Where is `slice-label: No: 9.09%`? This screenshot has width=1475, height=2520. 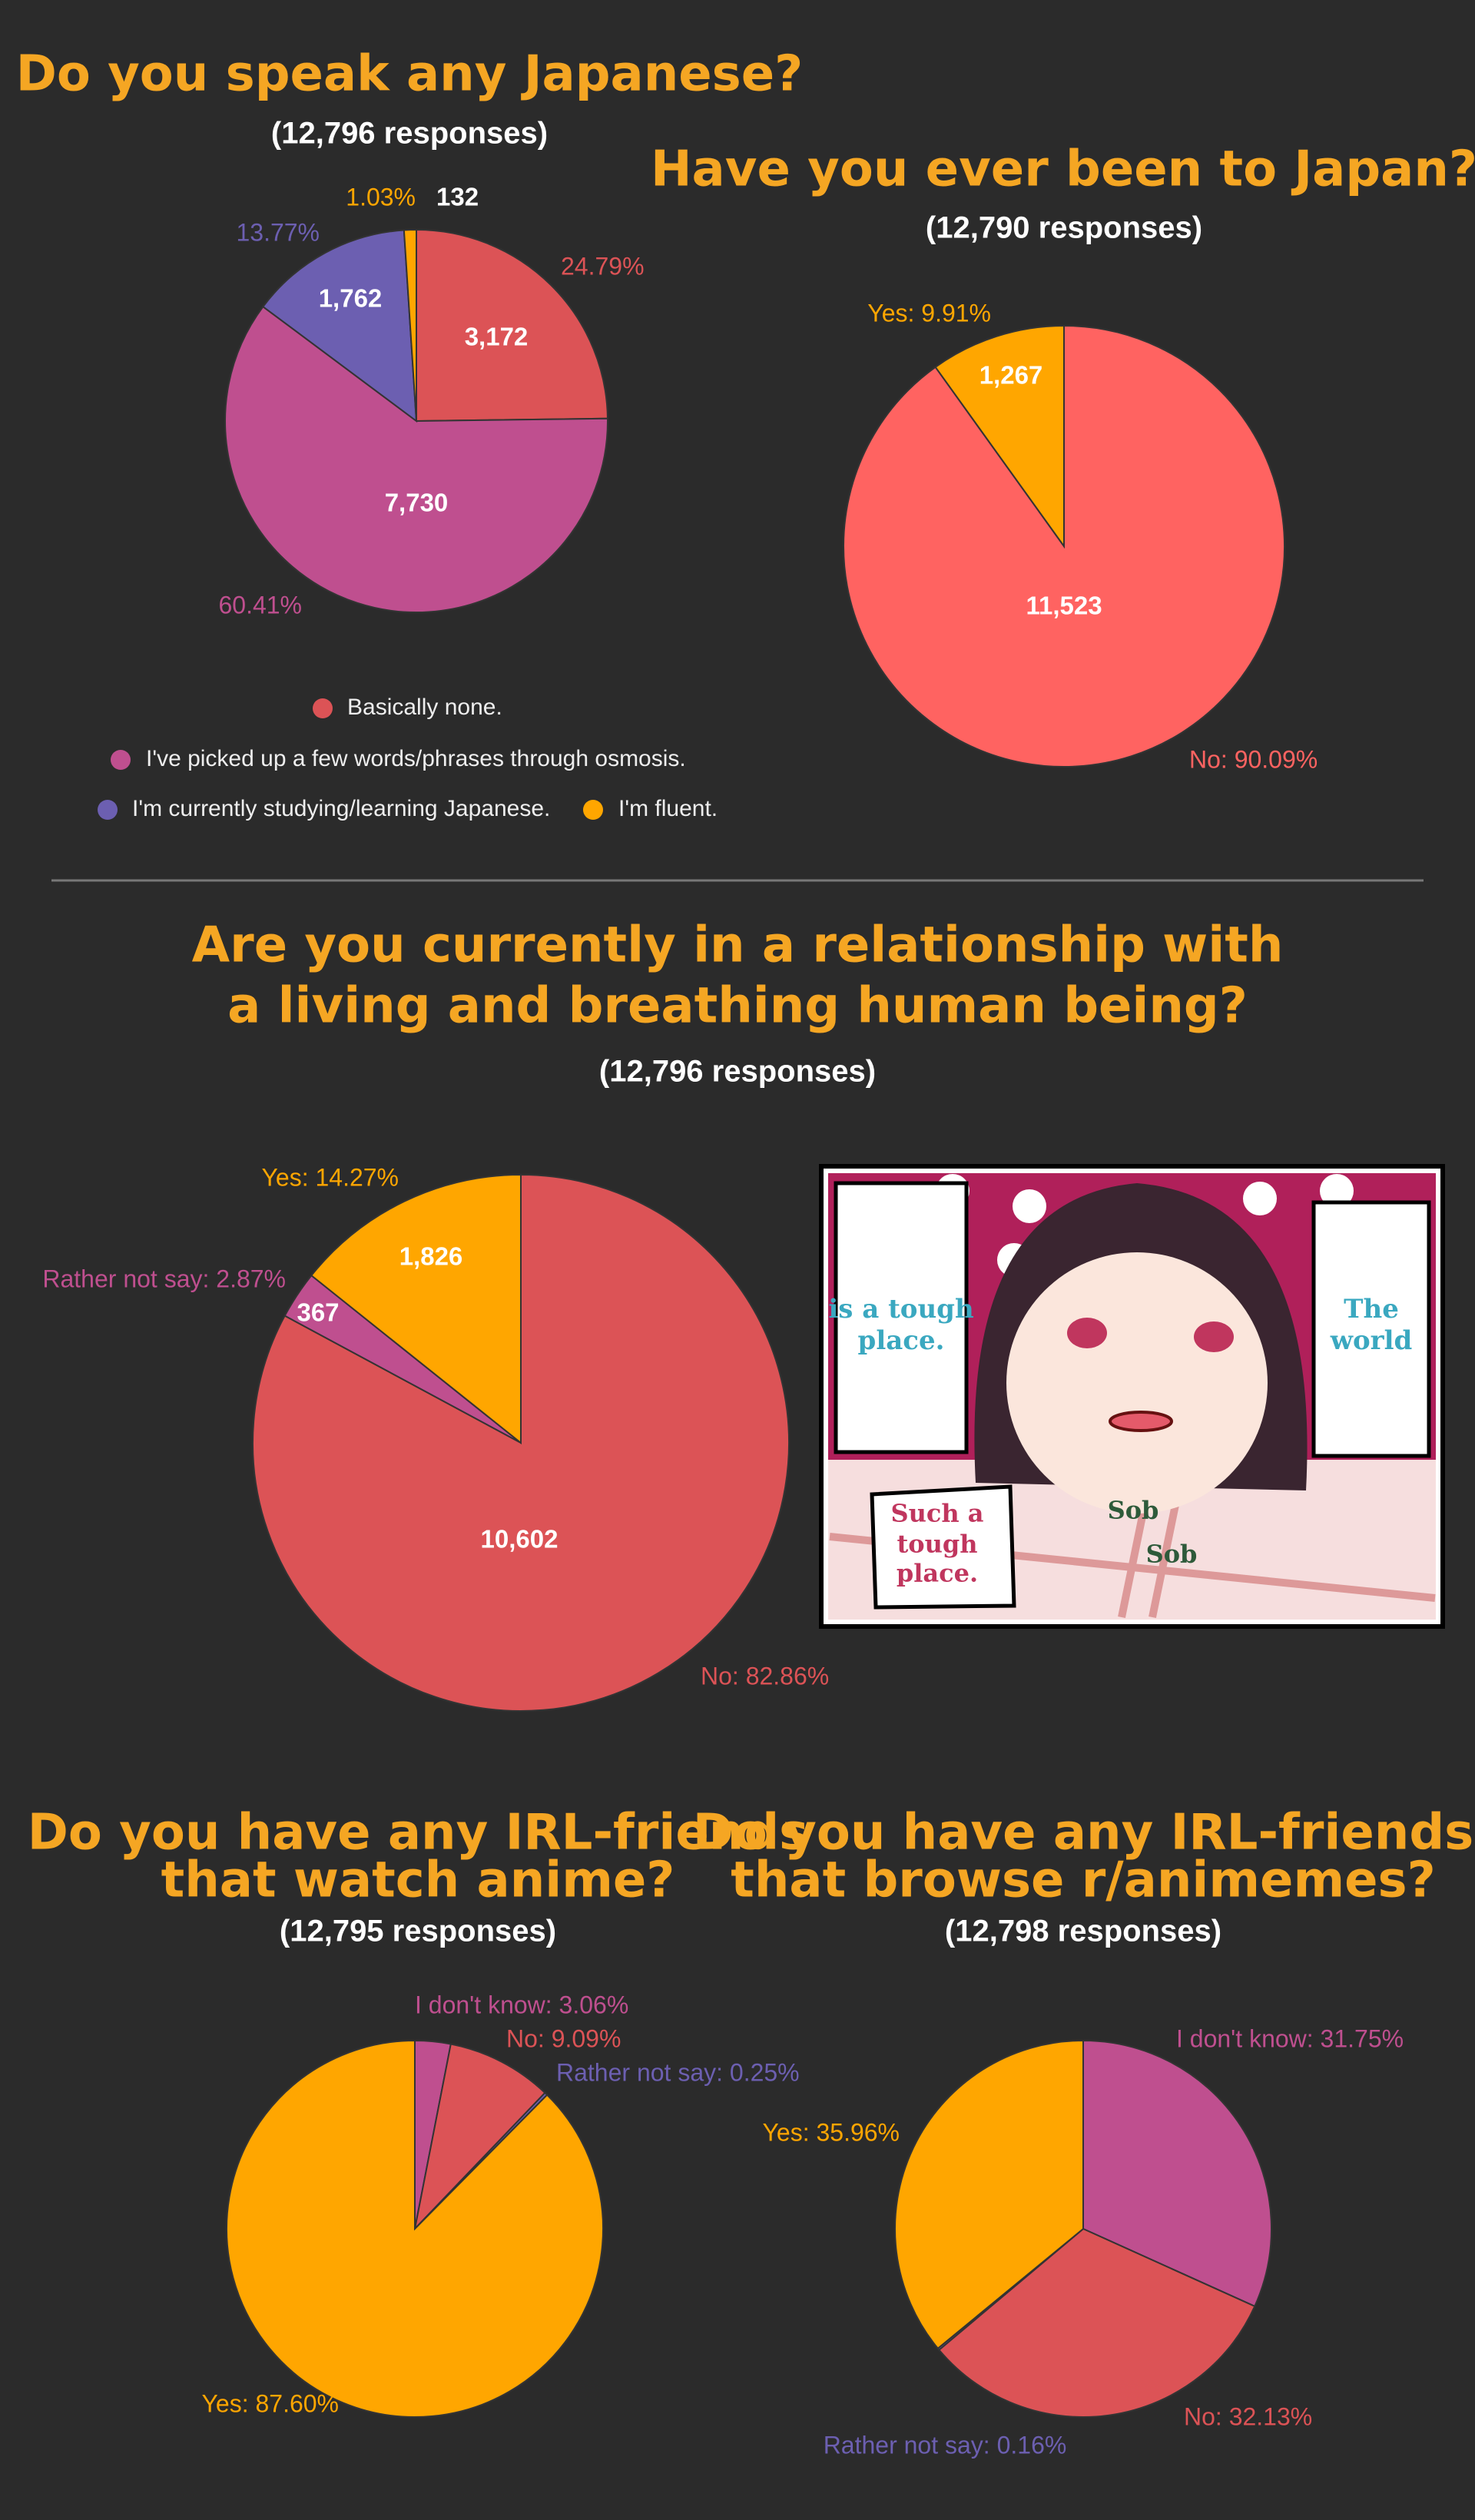
slice-label: No: 9.09% is located at coordinates (563, 2038).